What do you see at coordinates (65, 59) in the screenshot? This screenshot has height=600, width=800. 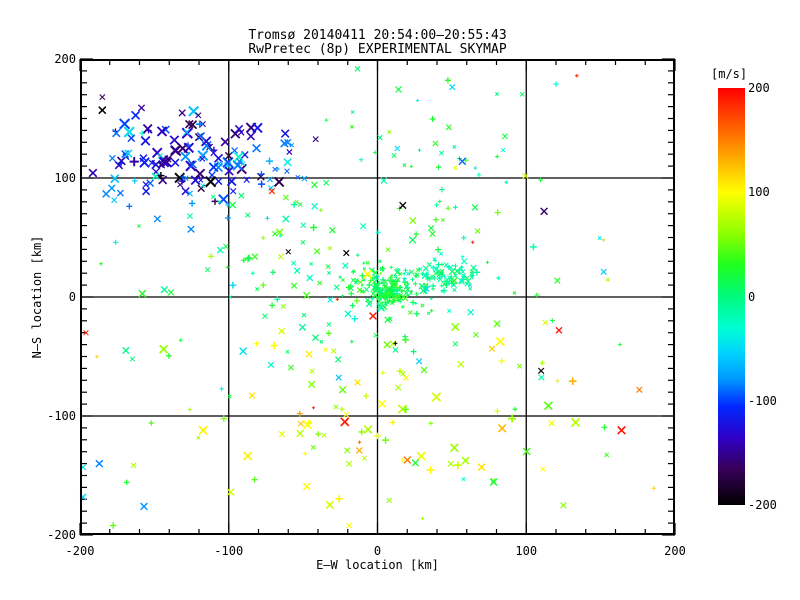 I see `y-tick-label: 200` at bounding box center [65, 59].